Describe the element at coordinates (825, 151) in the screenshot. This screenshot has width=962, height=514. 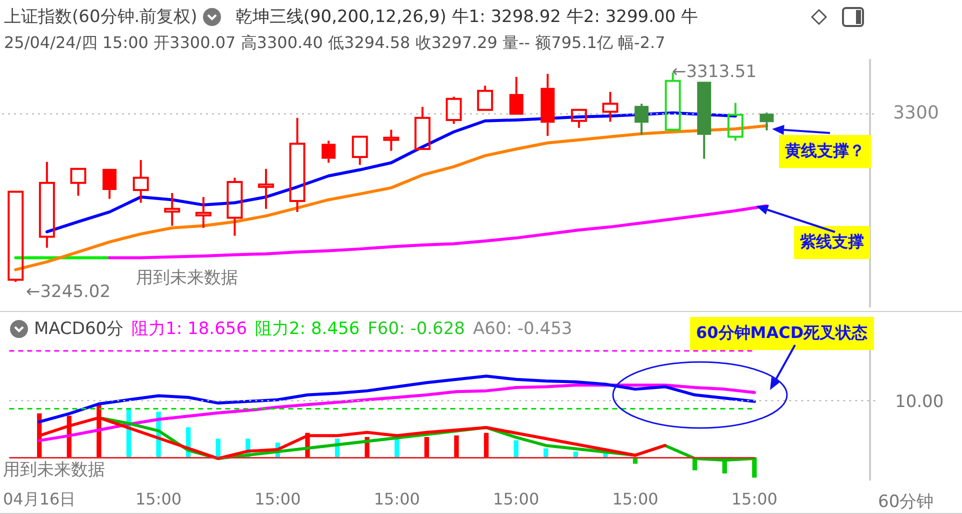
I see `text: 黄线支撑？` at that location.